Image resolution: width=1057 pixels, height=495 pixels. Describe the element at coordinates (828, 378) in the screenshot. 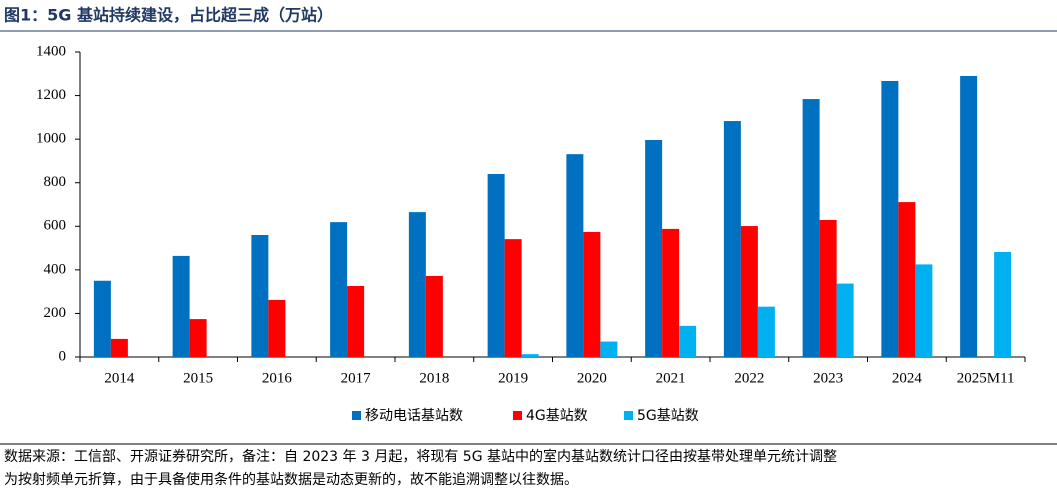

I see `x-tick-label: 2023` at that location.